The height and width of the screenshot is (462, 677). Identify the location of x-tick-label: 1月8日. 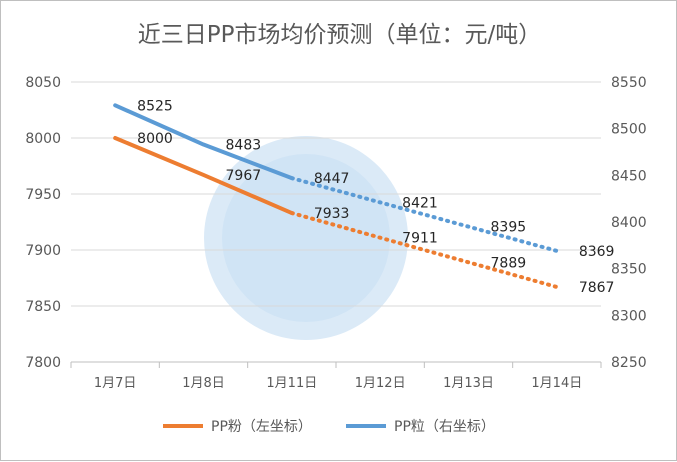
(203, 383).